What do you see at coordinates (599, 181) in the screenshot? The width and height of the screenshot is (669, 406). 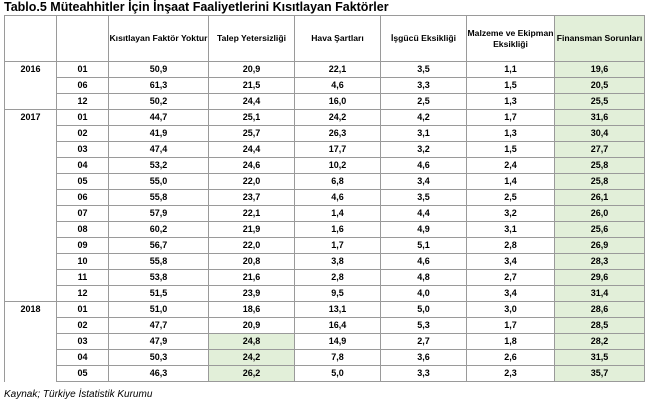 I see `finance-cell: 25,8` at bounding box center [599, 181].